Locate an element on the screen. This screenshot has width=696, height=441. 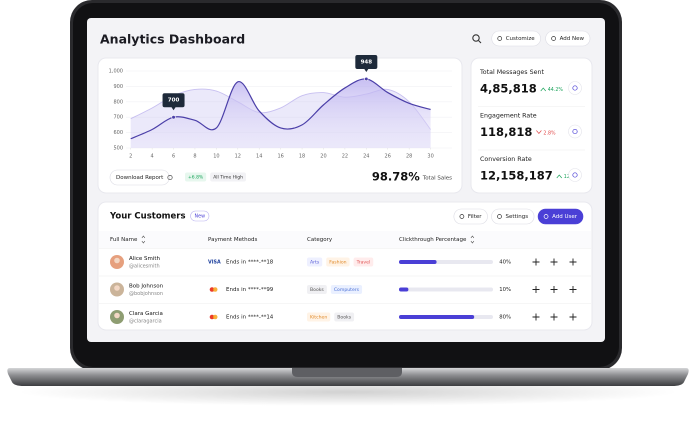
section-title: Your Customers is located at coordinates (147, 217).